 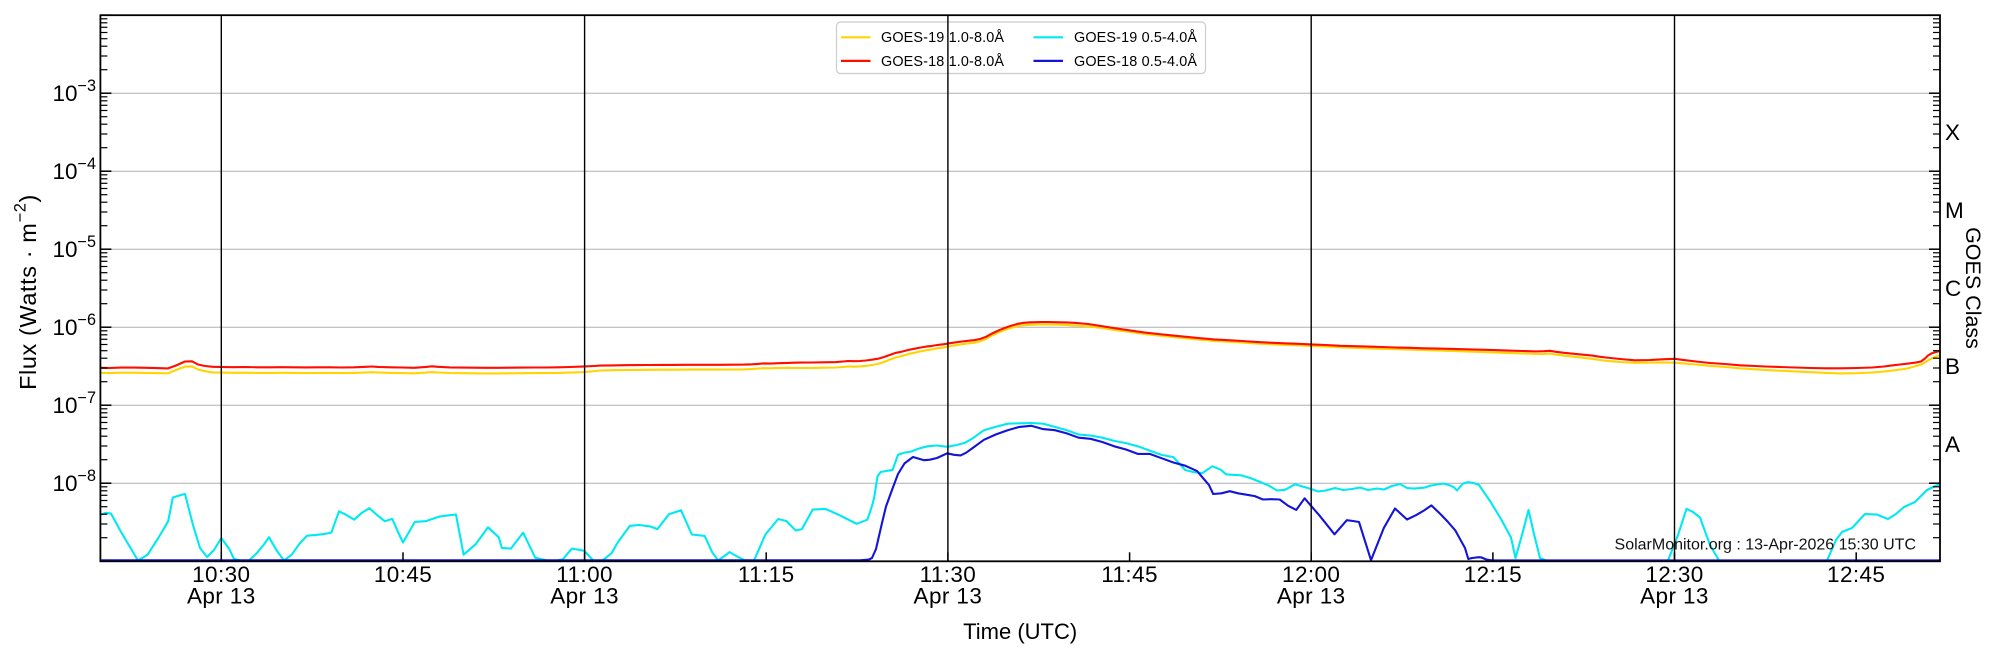 What do you see at coordinates (1765, 545) in the screenshot?
I see `svg-text:SolarMonitor.org : 13-Apr-2026: SolarMonitor.org : 13-Apr-2026 15:30 UTC` at bounding box center [1765, 545].